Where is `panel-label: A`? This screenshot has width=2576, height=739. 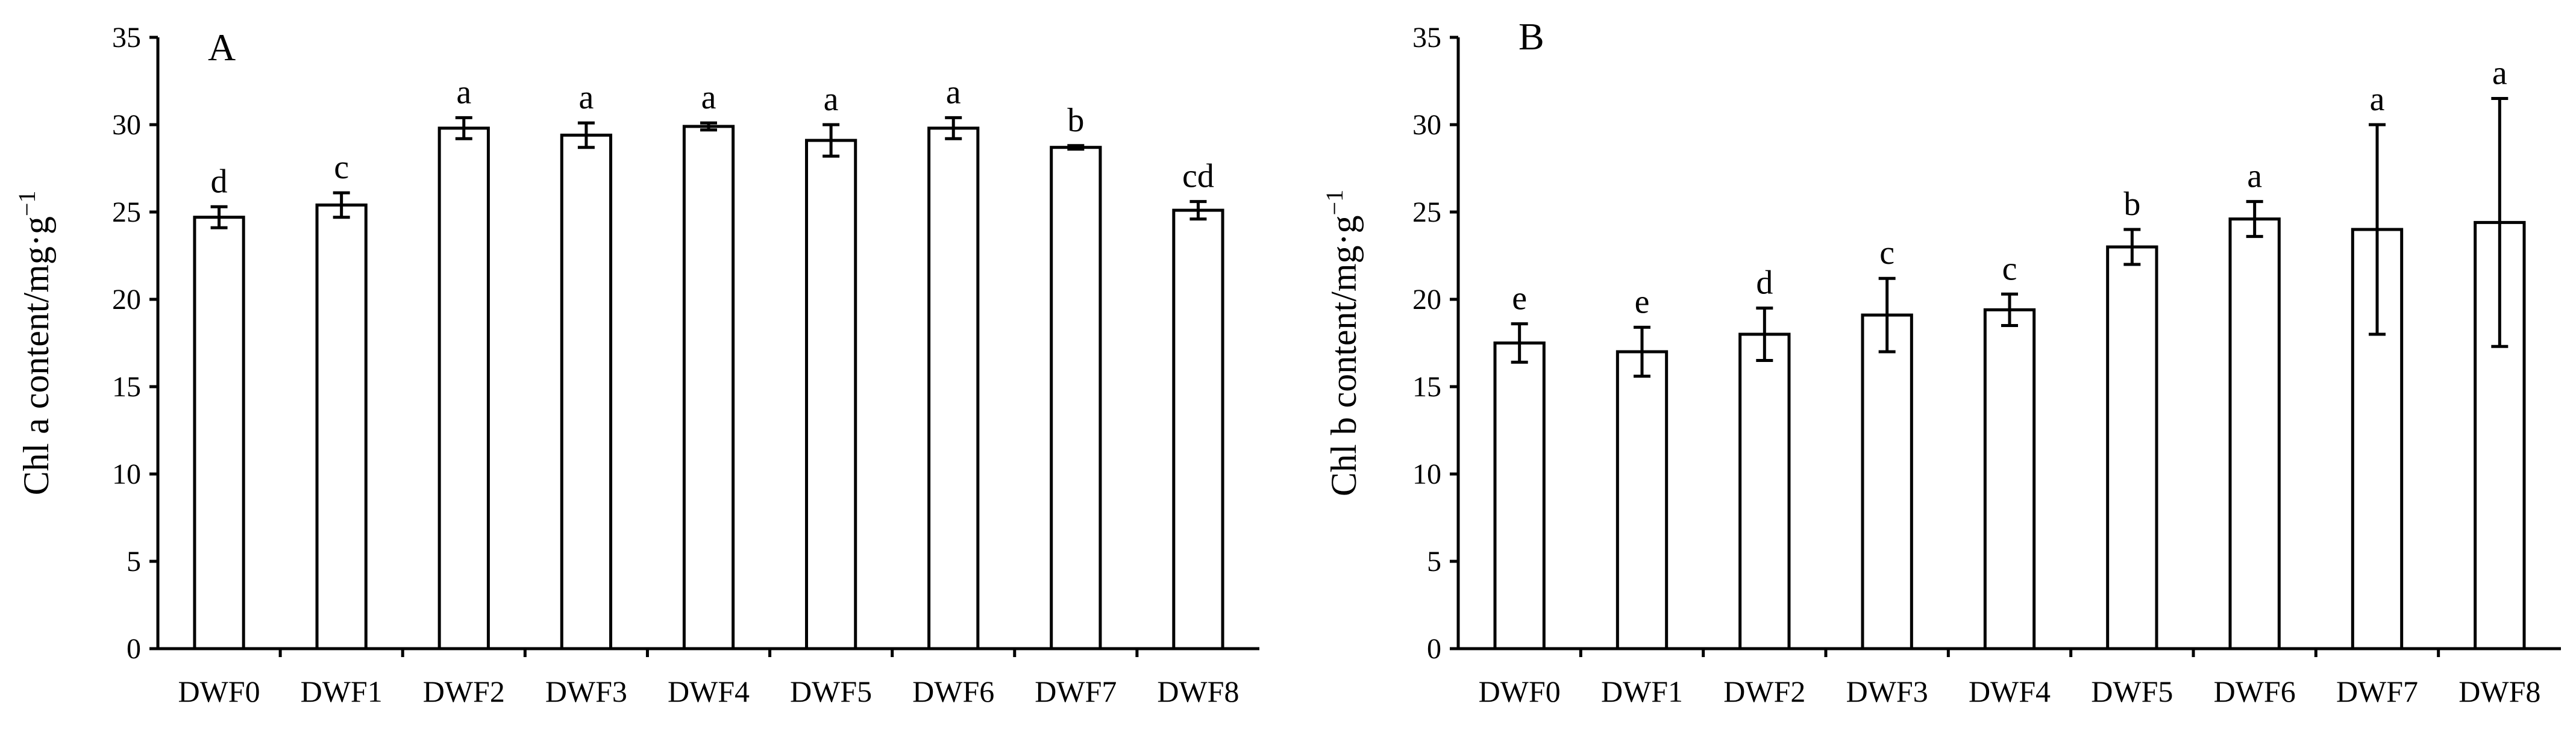
panel-label: A is located at coordinates (222, 48).